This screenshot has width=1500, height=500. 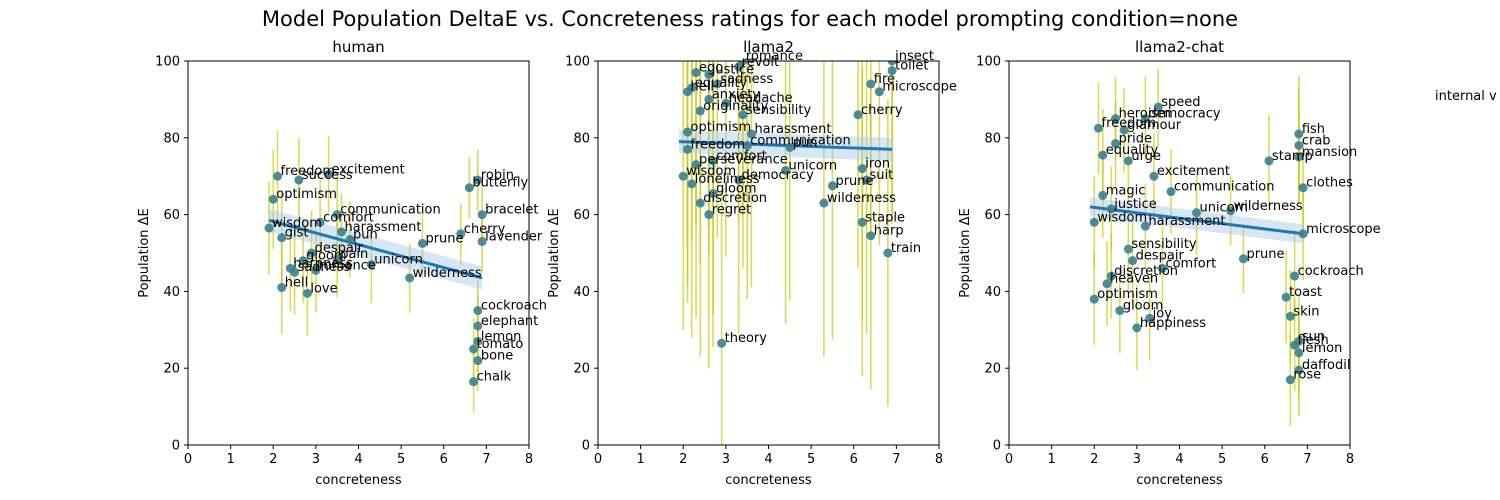 I want to click on point-label: bracelet, so click(x=511, y=210).